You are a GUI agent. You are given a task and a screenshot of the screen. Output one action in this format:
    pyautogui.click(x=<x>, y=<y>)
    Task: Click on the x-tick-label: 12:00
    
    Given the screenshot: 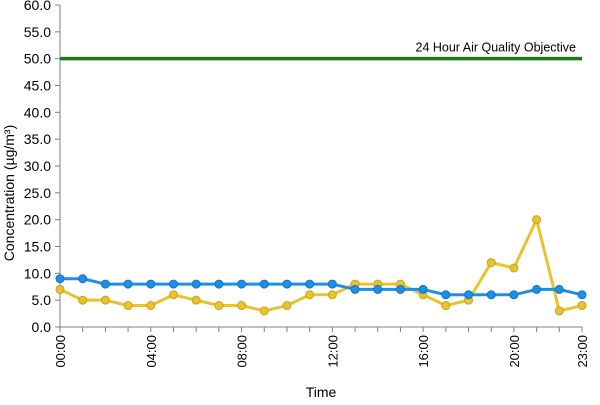 What is the action you would take?
    pyautogui.click(x=332, y=351)
    